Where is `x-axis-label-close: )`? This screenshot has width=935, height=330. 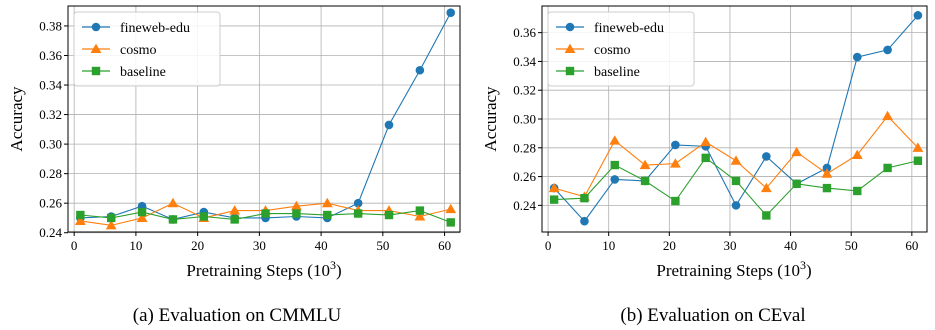
x-axis-label-close: ) is located at coordinates (339, 270).